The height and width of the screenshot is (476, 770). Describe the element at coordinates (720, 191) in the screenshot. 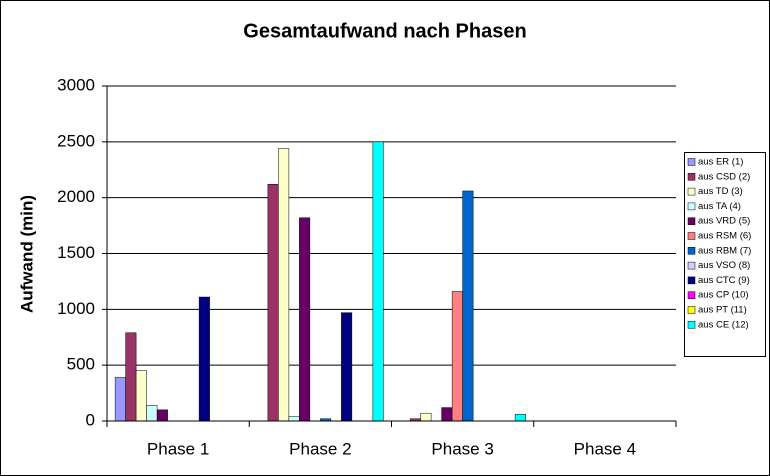

I see `legend-label: aus TD (3)` at that location.